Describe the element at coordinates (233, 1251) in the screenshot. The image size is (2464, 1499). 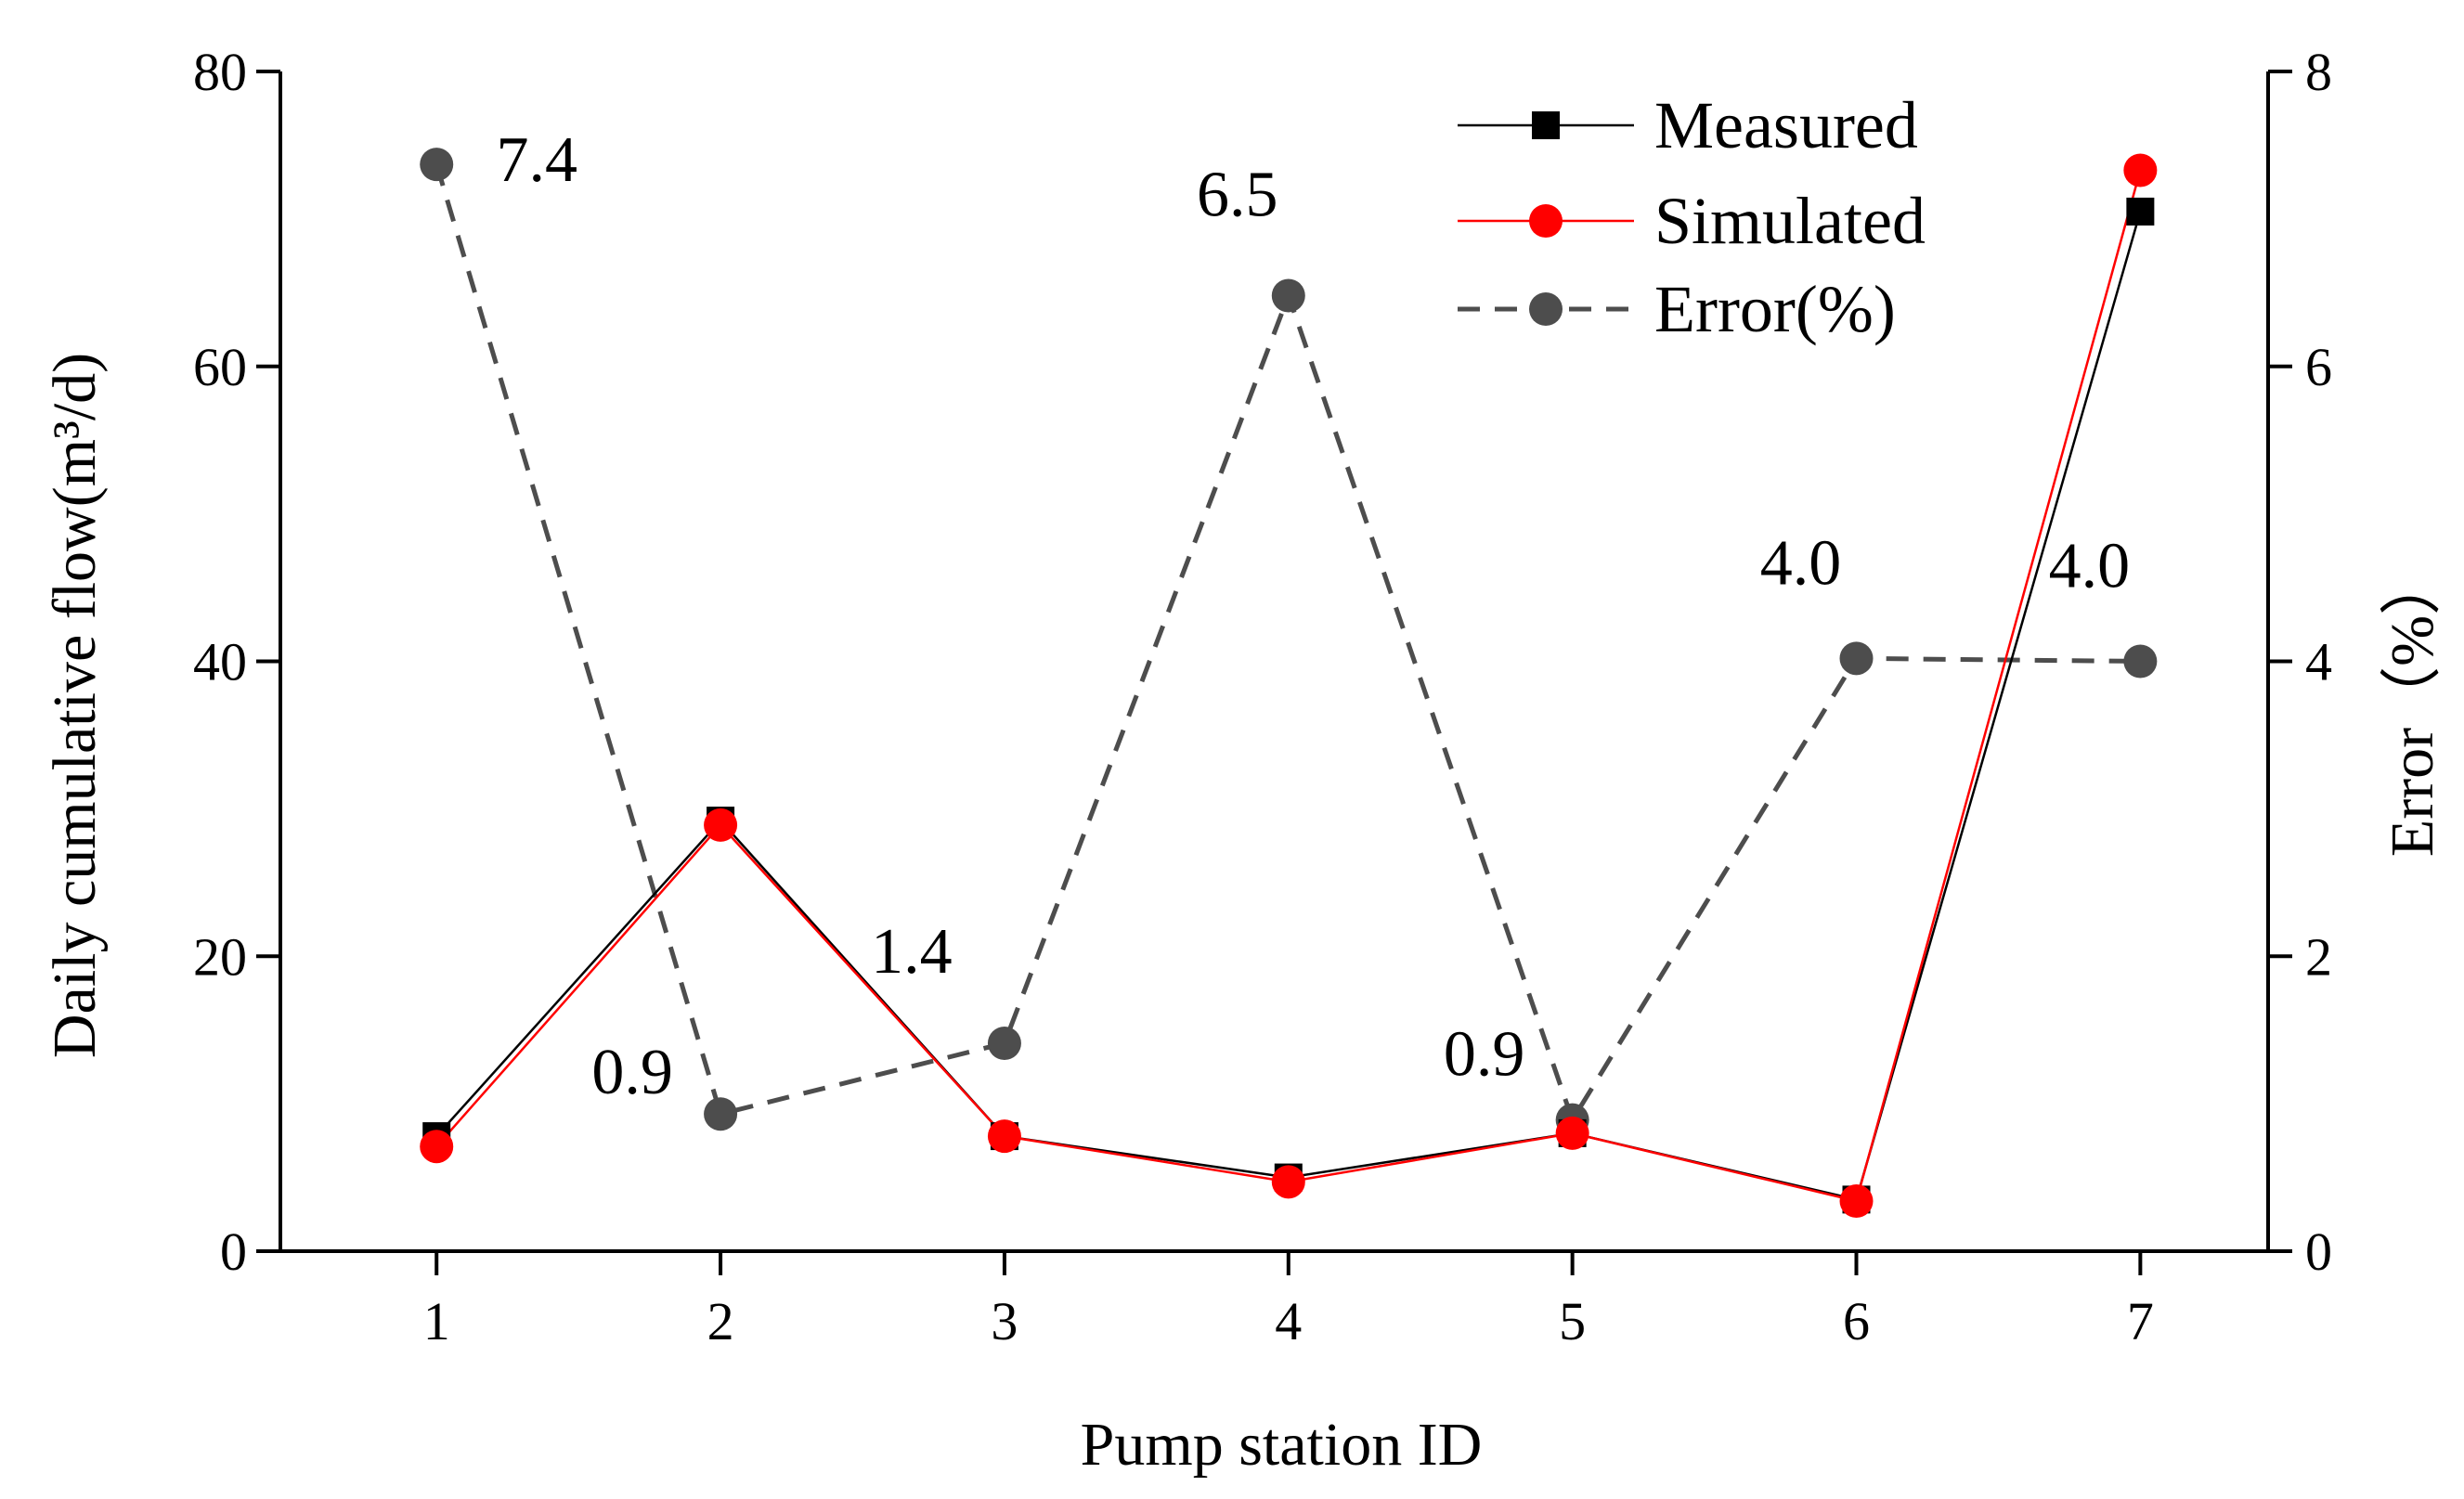
I see `y-tick-label-0: 0` at that location.